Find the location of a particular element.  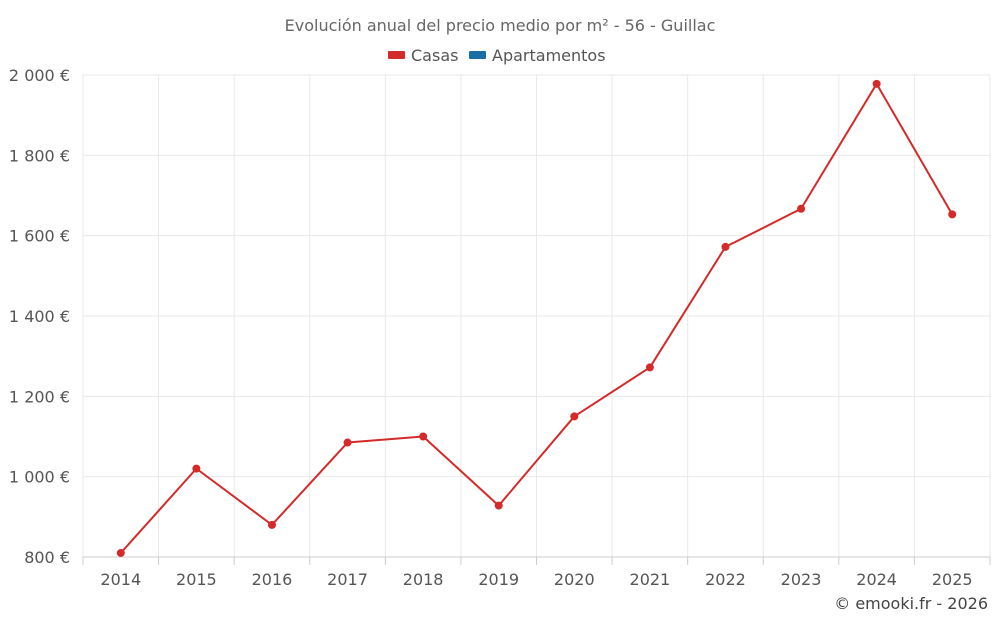

y-tick-label: 1 400 € is located at coordinates (39, 316).